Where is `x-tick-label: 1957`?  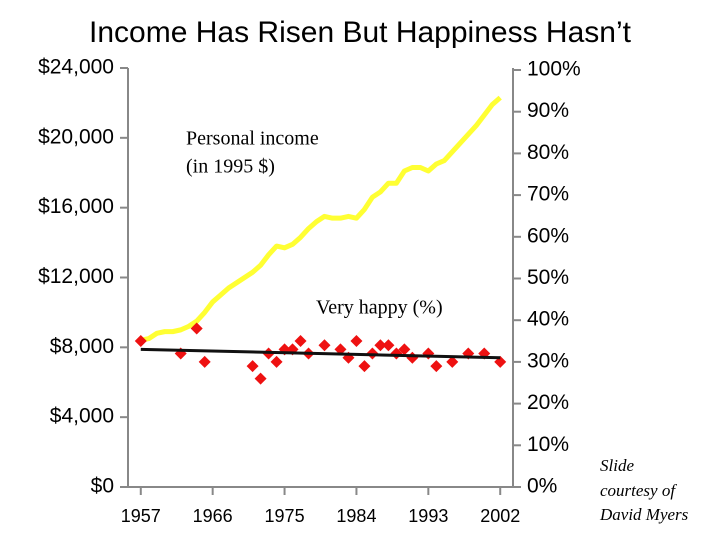 x-tick-label: 1957 is located at coordinates (141, 516).